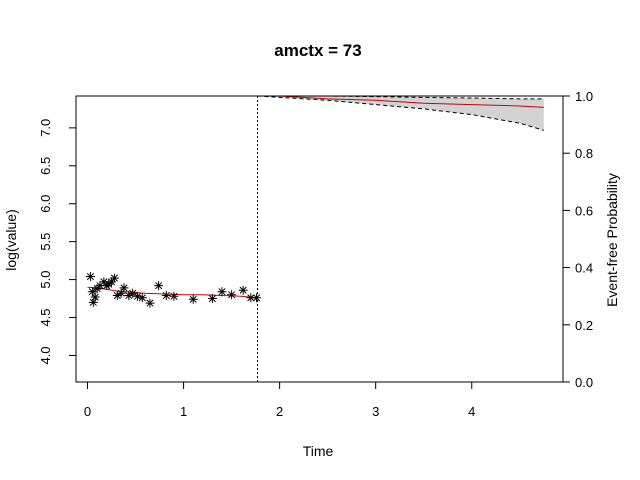 This screenshot has width=640, height=480. What do you see at coordinates (584, 382) in the screenshot?
I see `y-right-tick-label: 0.0` at bounding box center [584, 382].